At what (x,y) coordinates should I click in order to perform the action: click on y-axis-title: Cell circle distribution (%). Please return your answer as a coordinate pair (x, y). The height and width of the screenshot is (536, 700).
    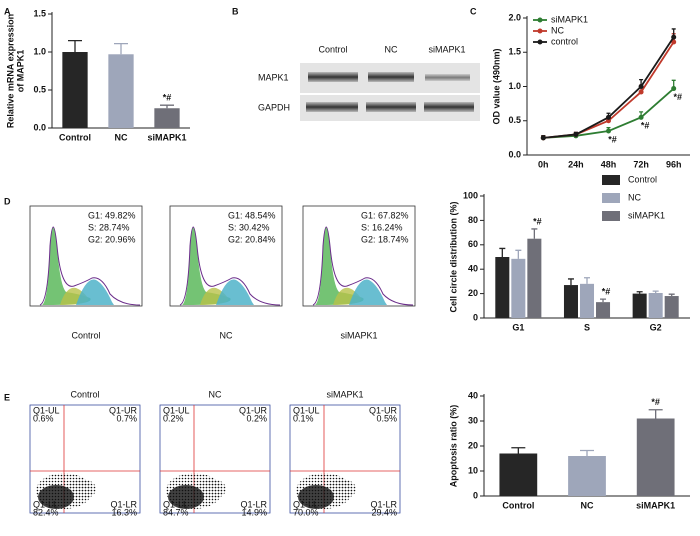
    Looking at the image, I should click on (453, 256).